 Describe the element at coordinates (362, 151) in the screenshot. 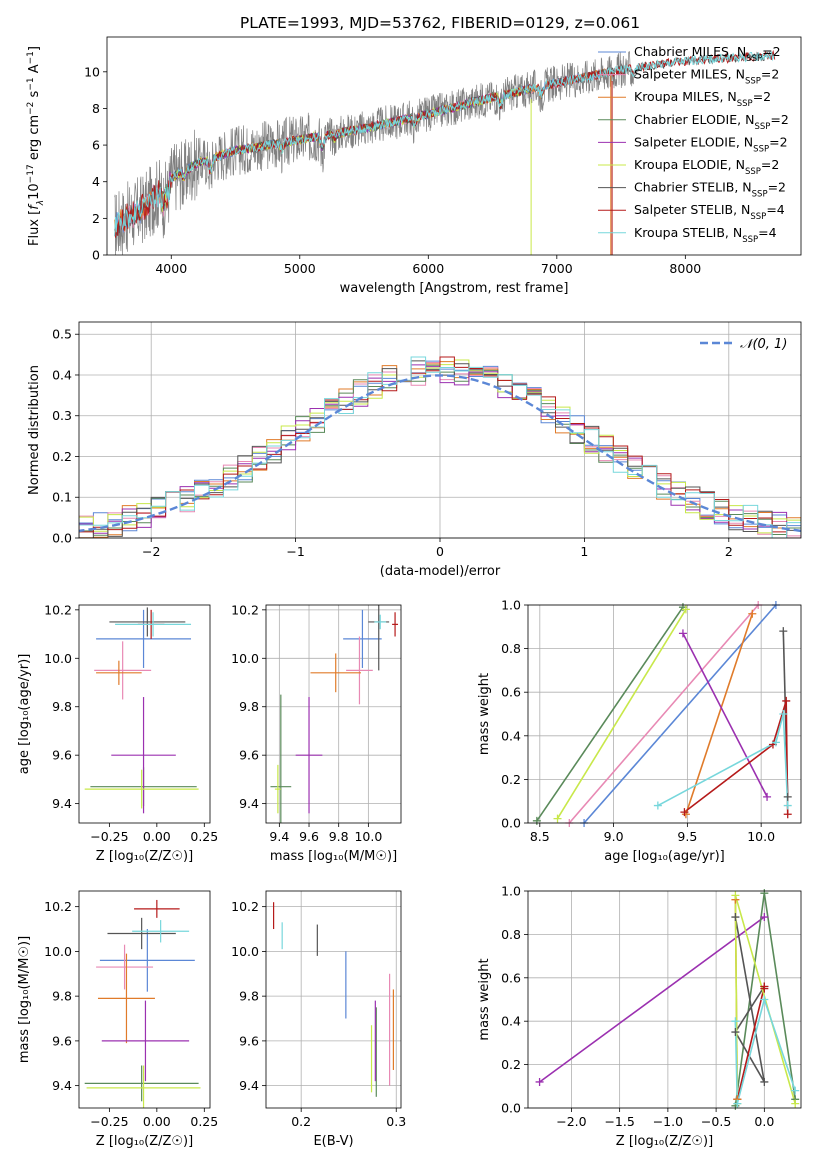

I see `model-line-salpeter_miles` at that location.